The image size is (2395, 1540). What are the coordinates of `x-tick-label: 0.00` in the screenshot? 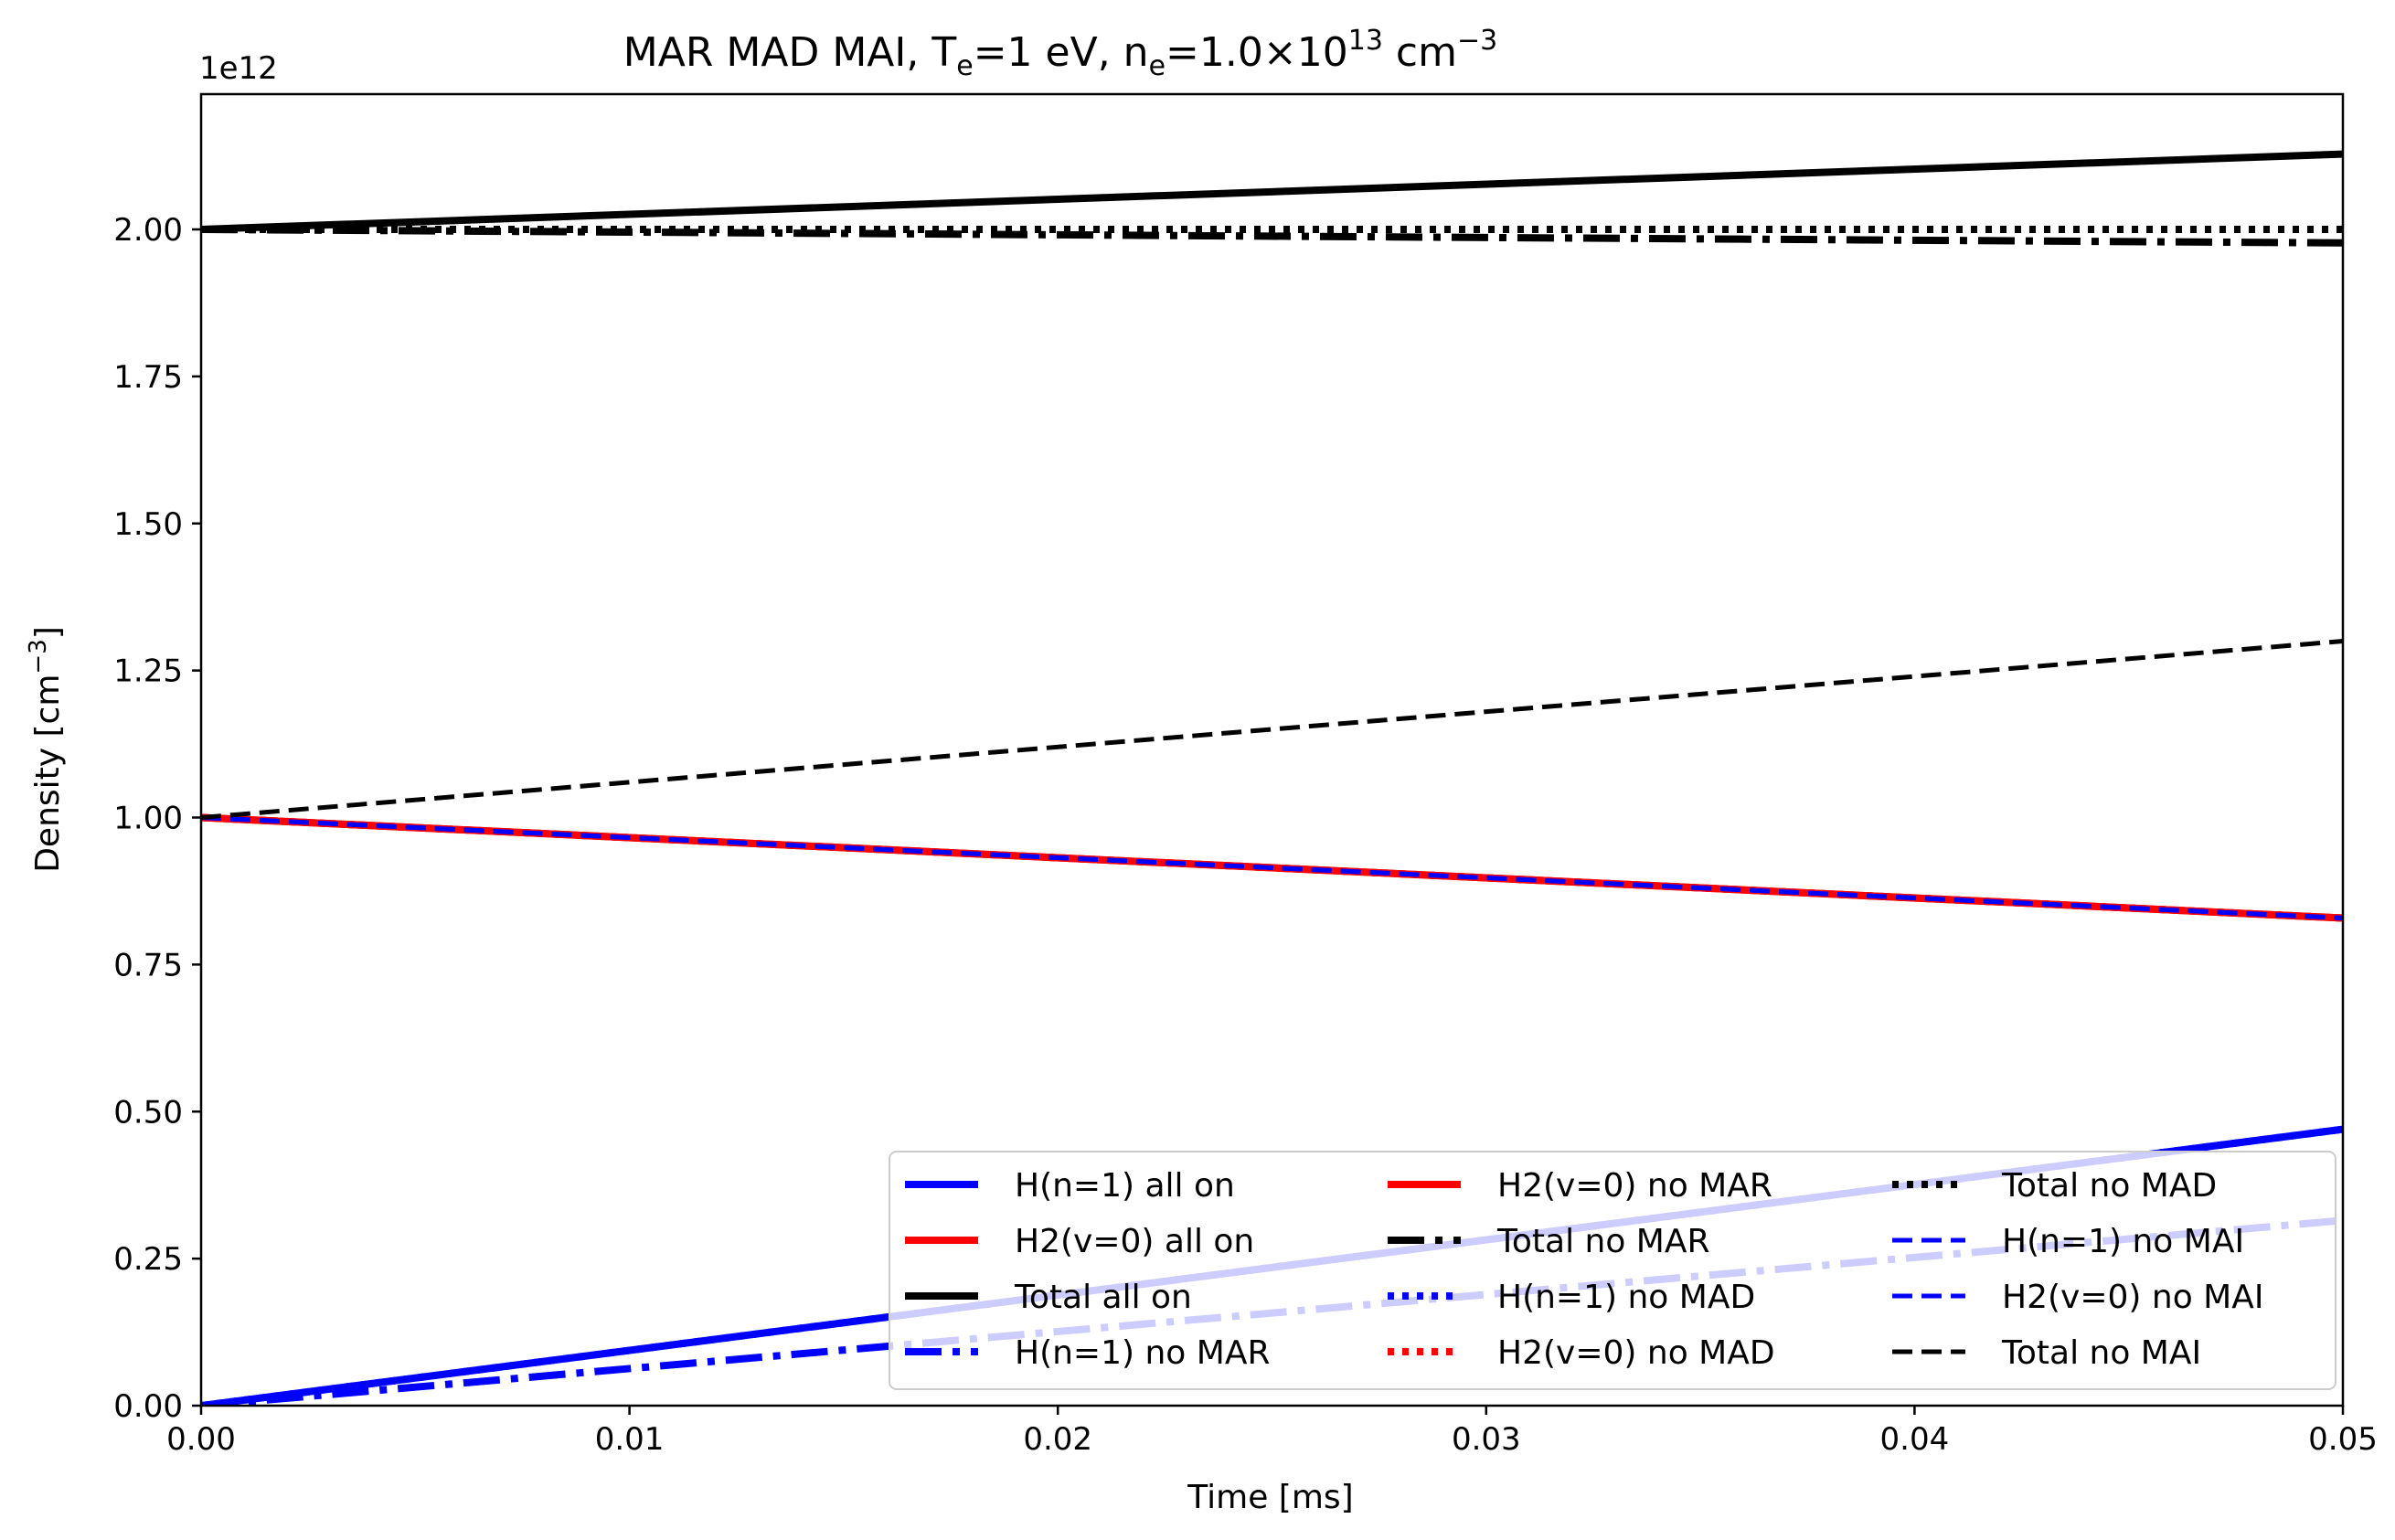 It's located at (201, 1439).